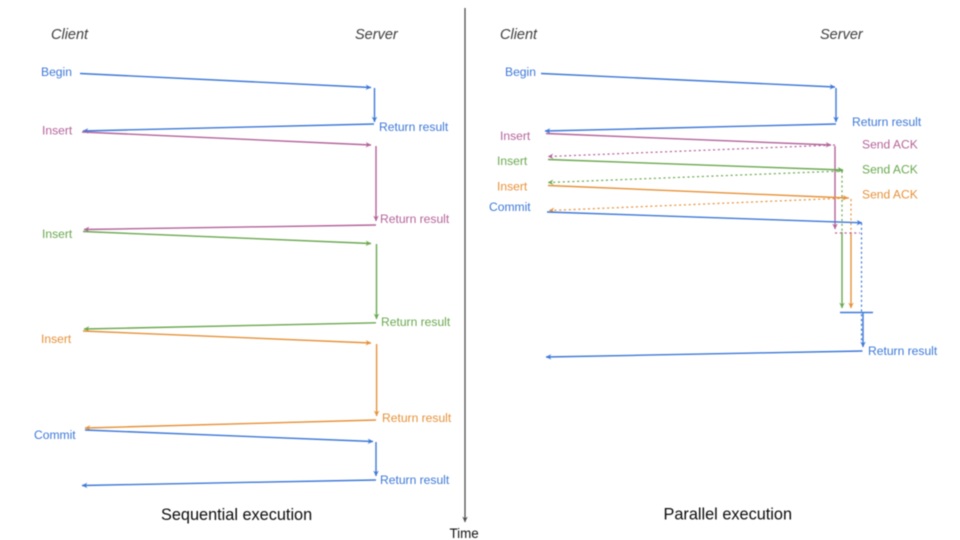  Describe the element at coordinates (728, 515) in the screenshot. I see `svg-text: Parallel execution` at that location.